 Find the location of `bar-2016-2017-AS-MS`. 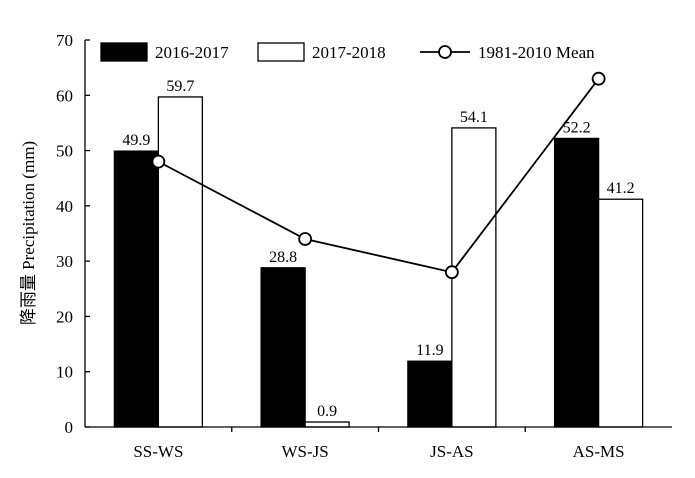

bar-2016-2017-AS-MS is located at coordinates (576, 282).